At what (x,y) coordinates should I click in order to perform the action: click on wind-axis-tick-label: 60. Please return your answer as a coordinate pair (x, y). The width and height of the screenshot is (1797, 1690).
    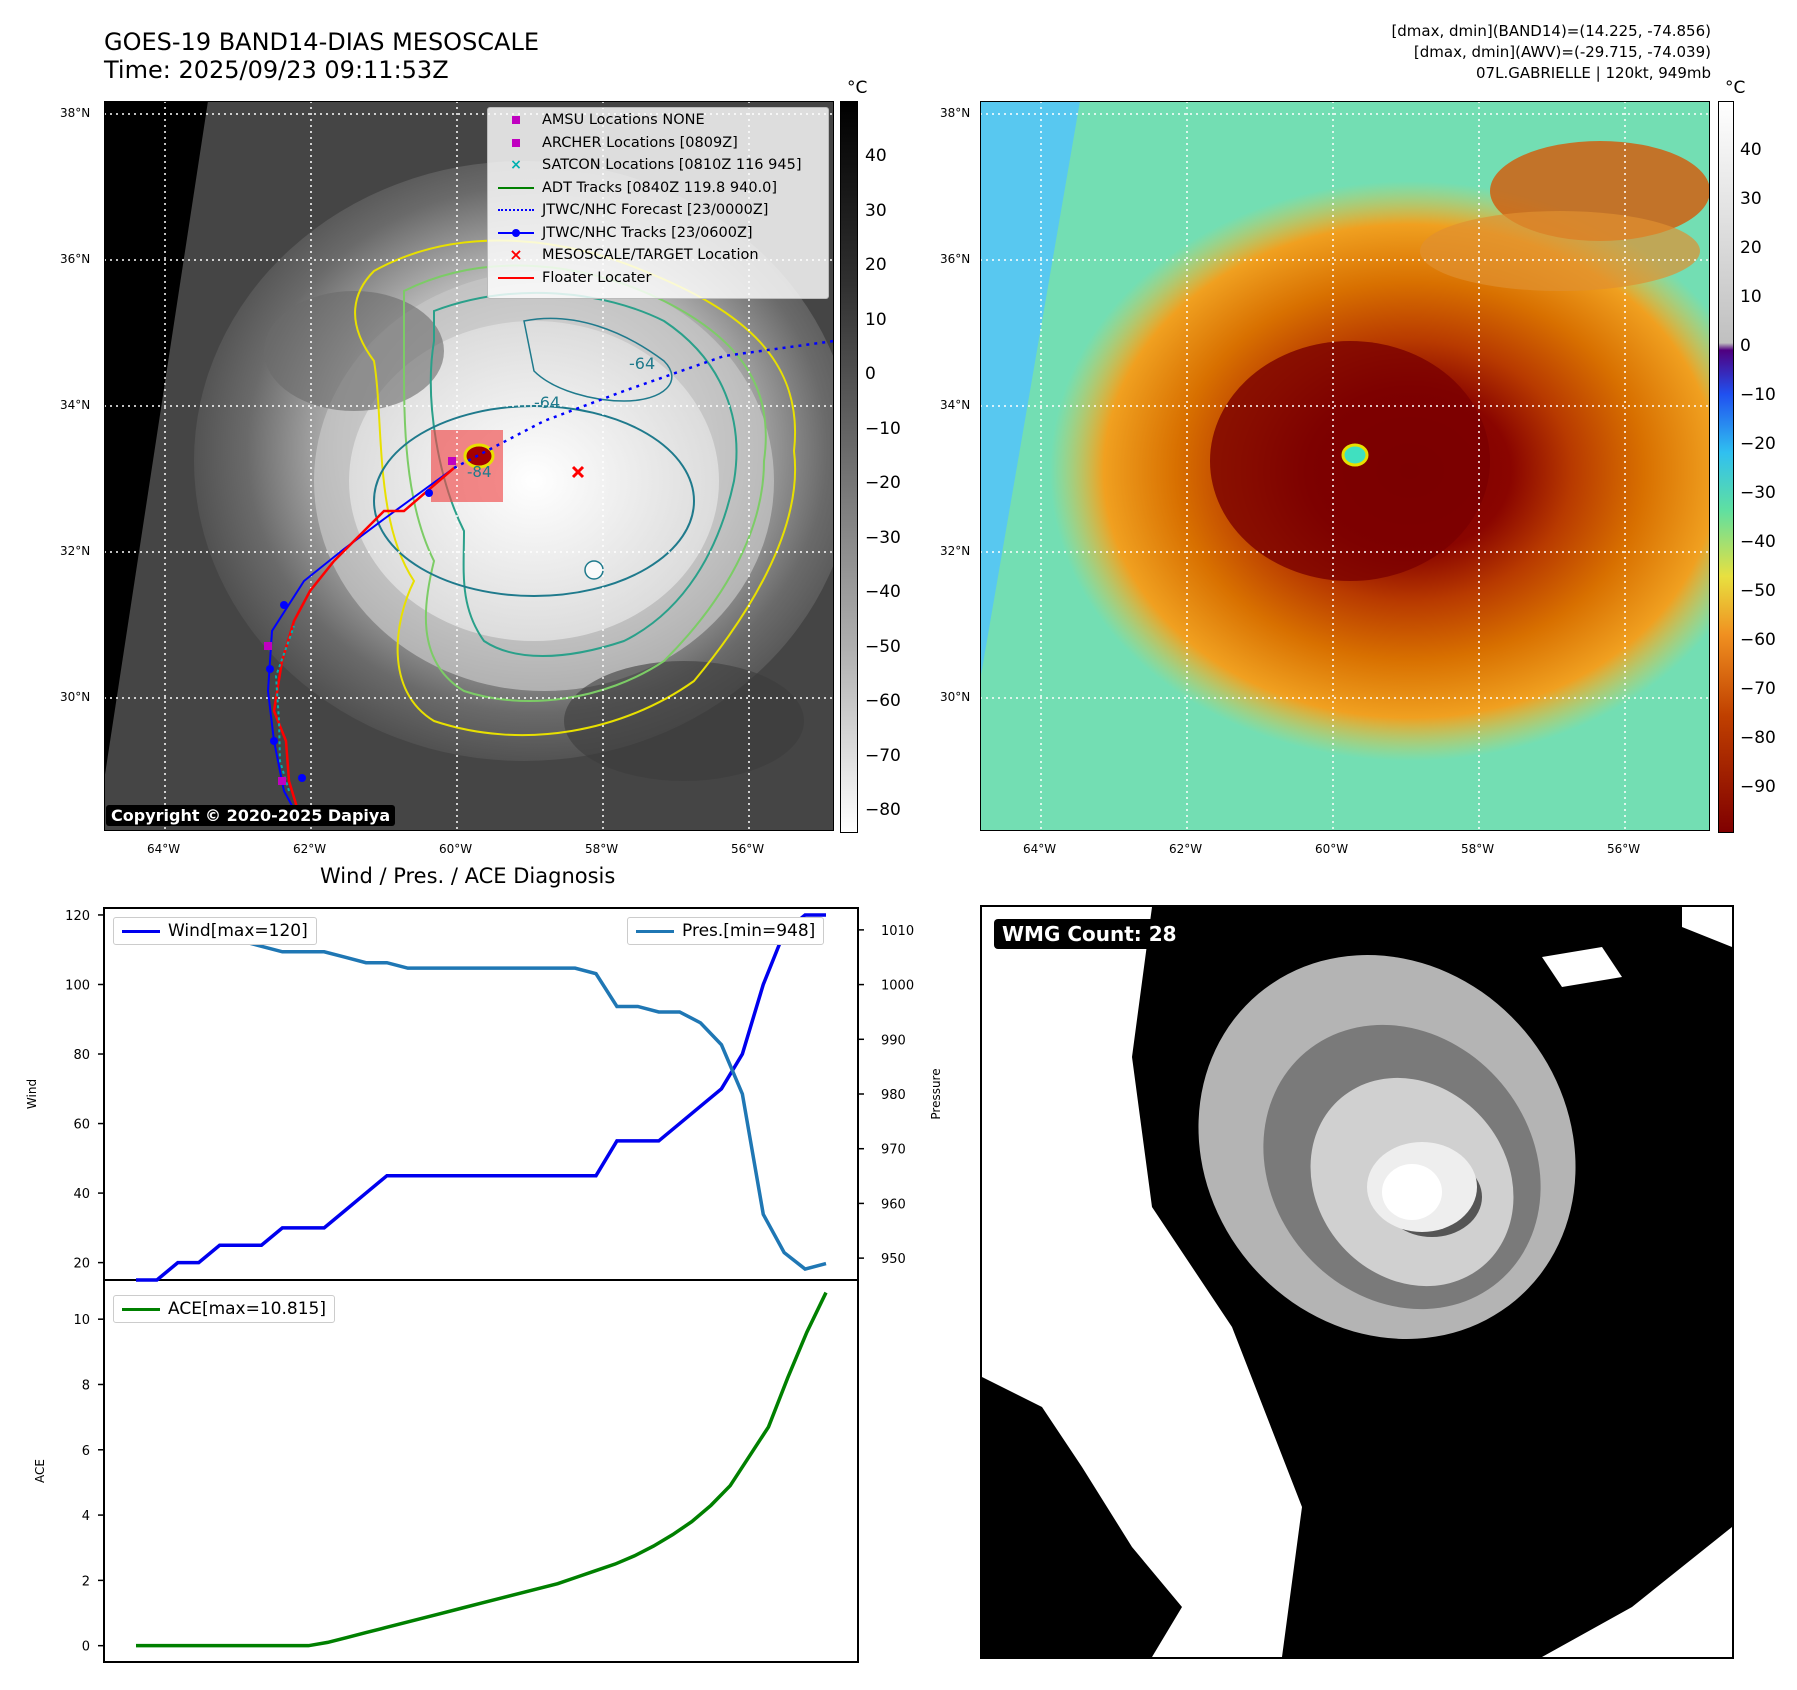
    Looking at the image, I should click on (81, 1125).